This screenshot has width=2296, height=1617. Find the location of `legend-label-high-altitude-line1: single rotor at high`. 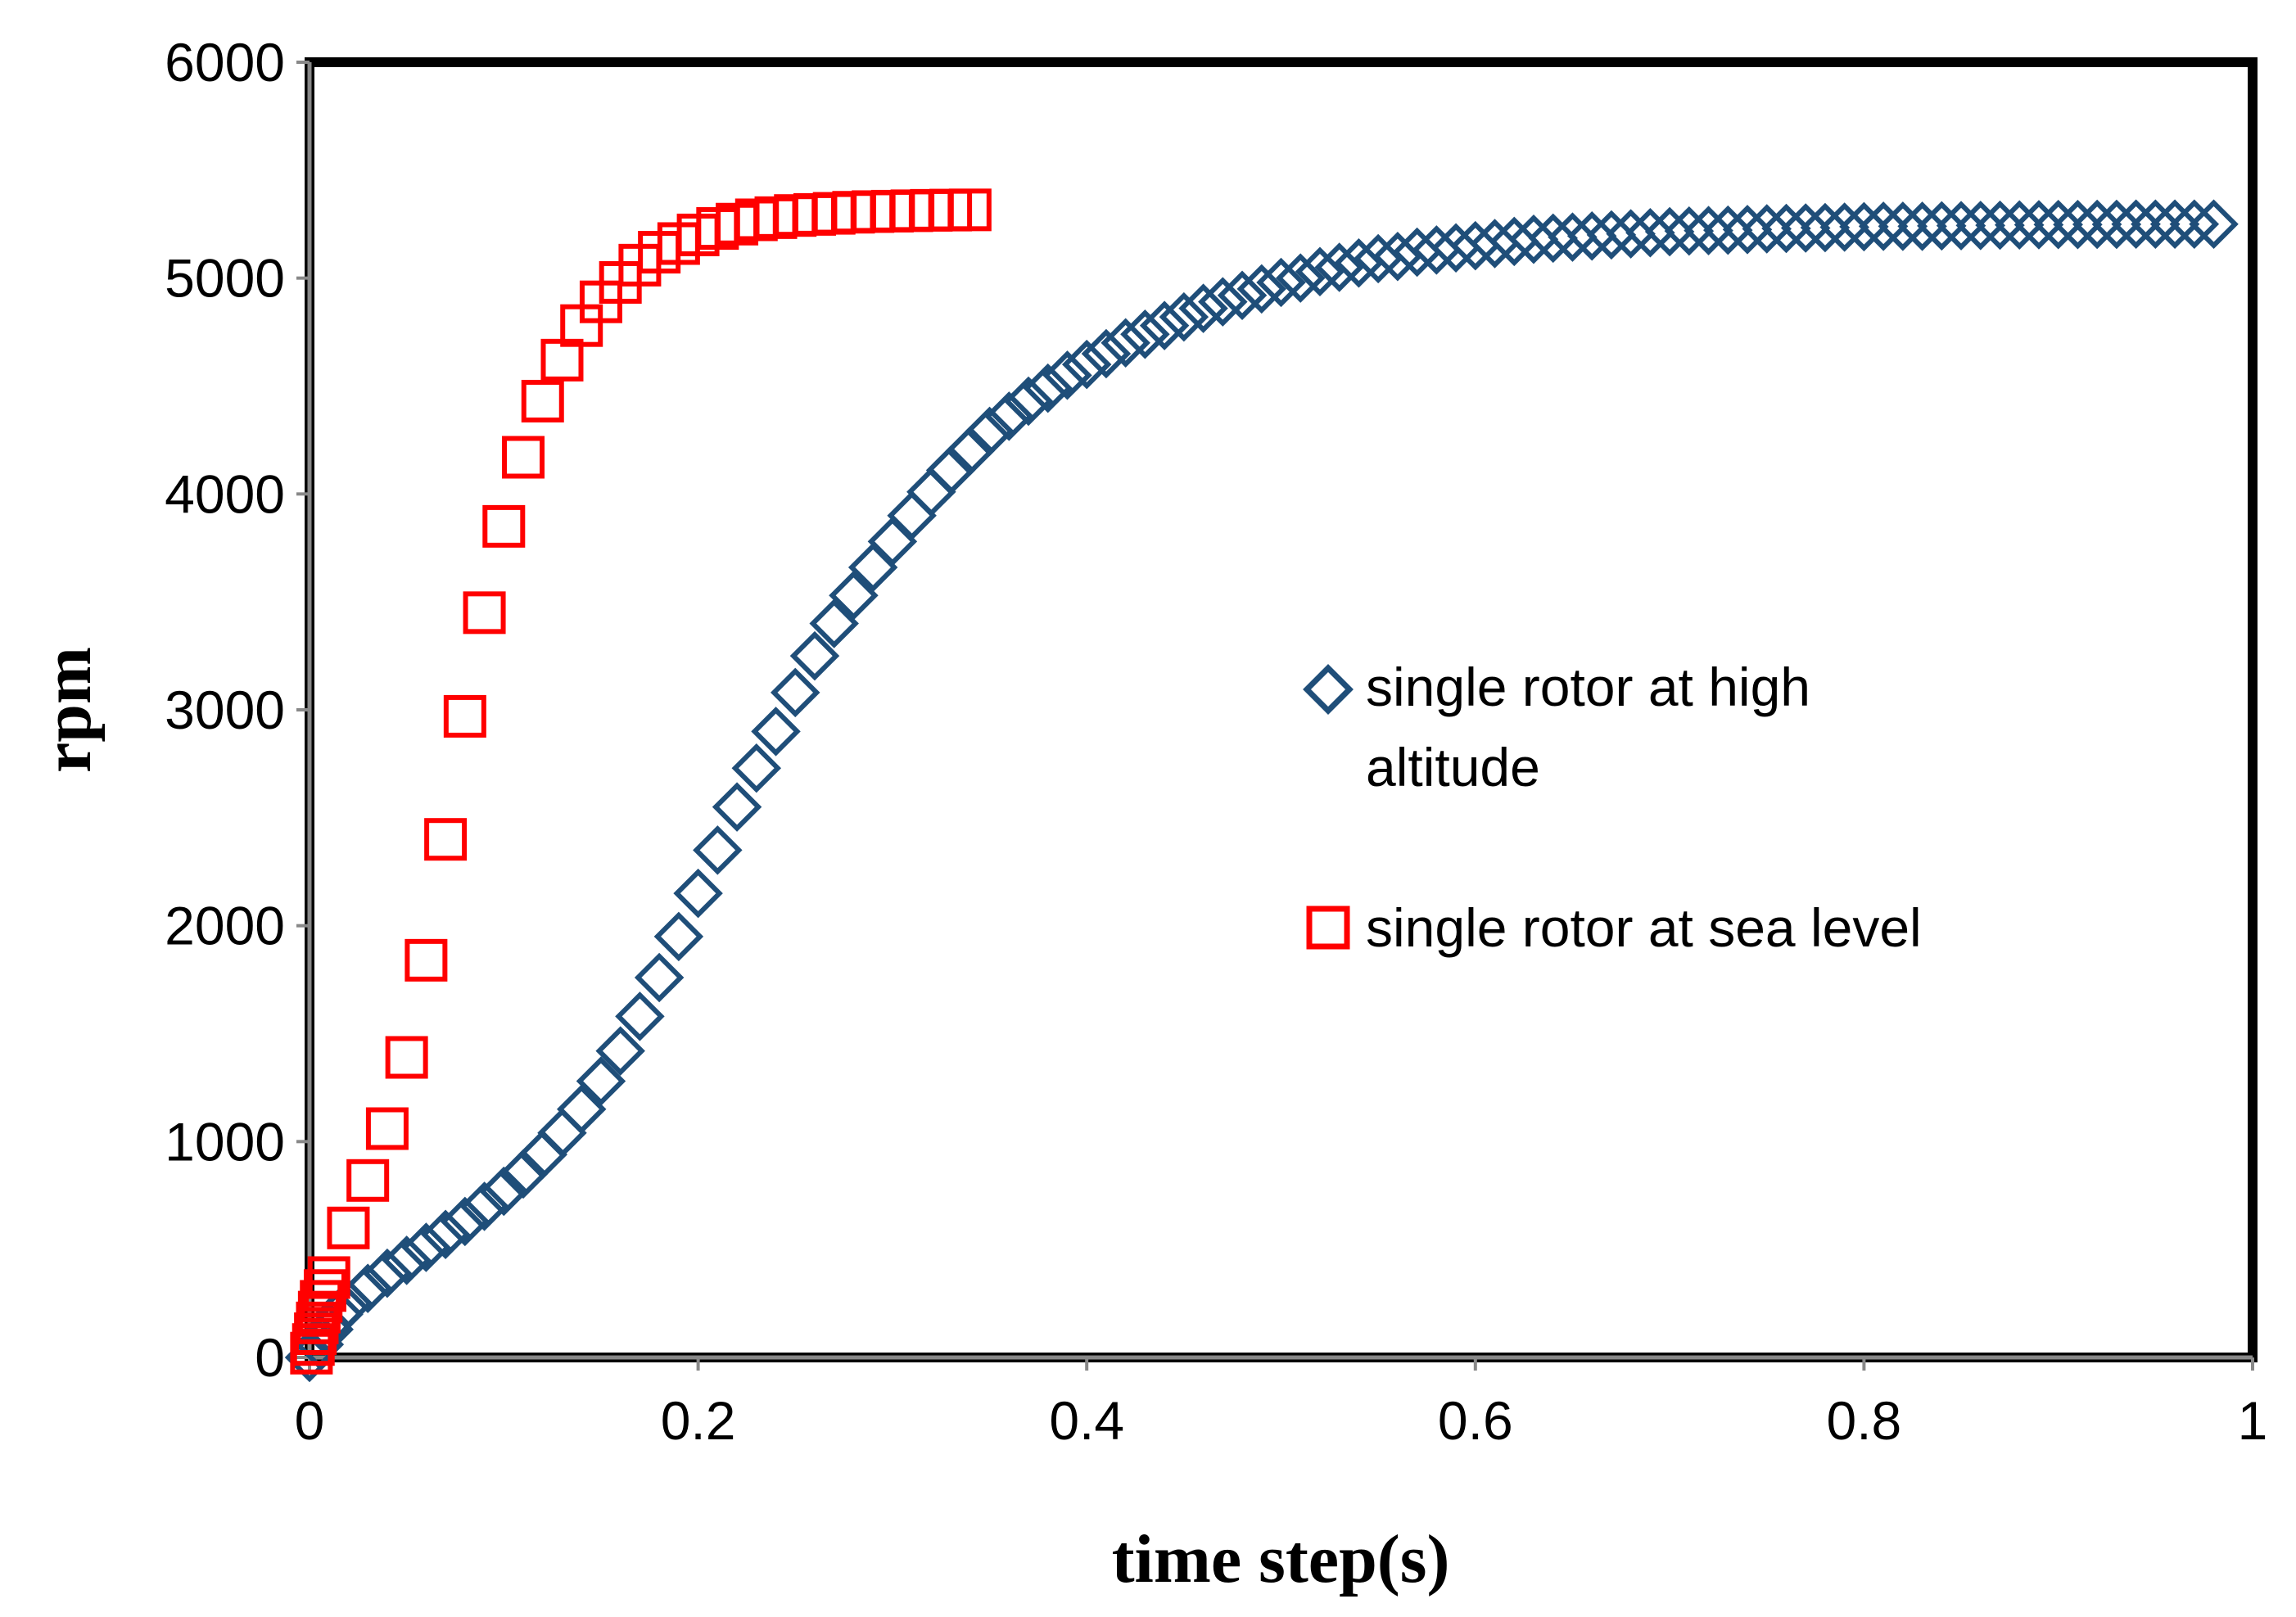

legend-label-high-altitude-line1: single rotor at high is located at coordinates (1588, 687).